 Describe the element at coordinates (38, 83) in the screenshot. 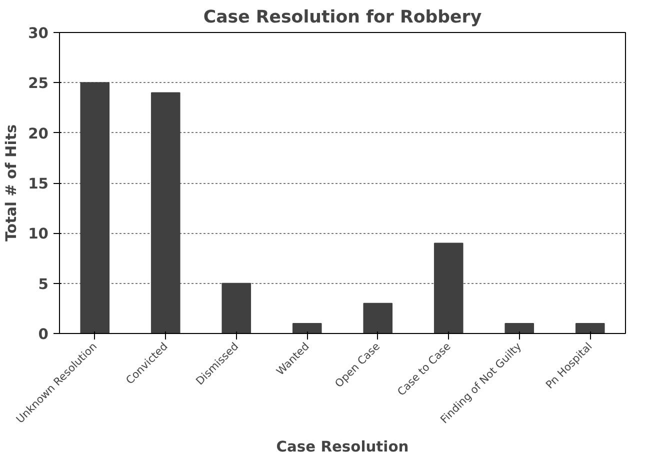

I see `y-tick-label: 25` at that location.